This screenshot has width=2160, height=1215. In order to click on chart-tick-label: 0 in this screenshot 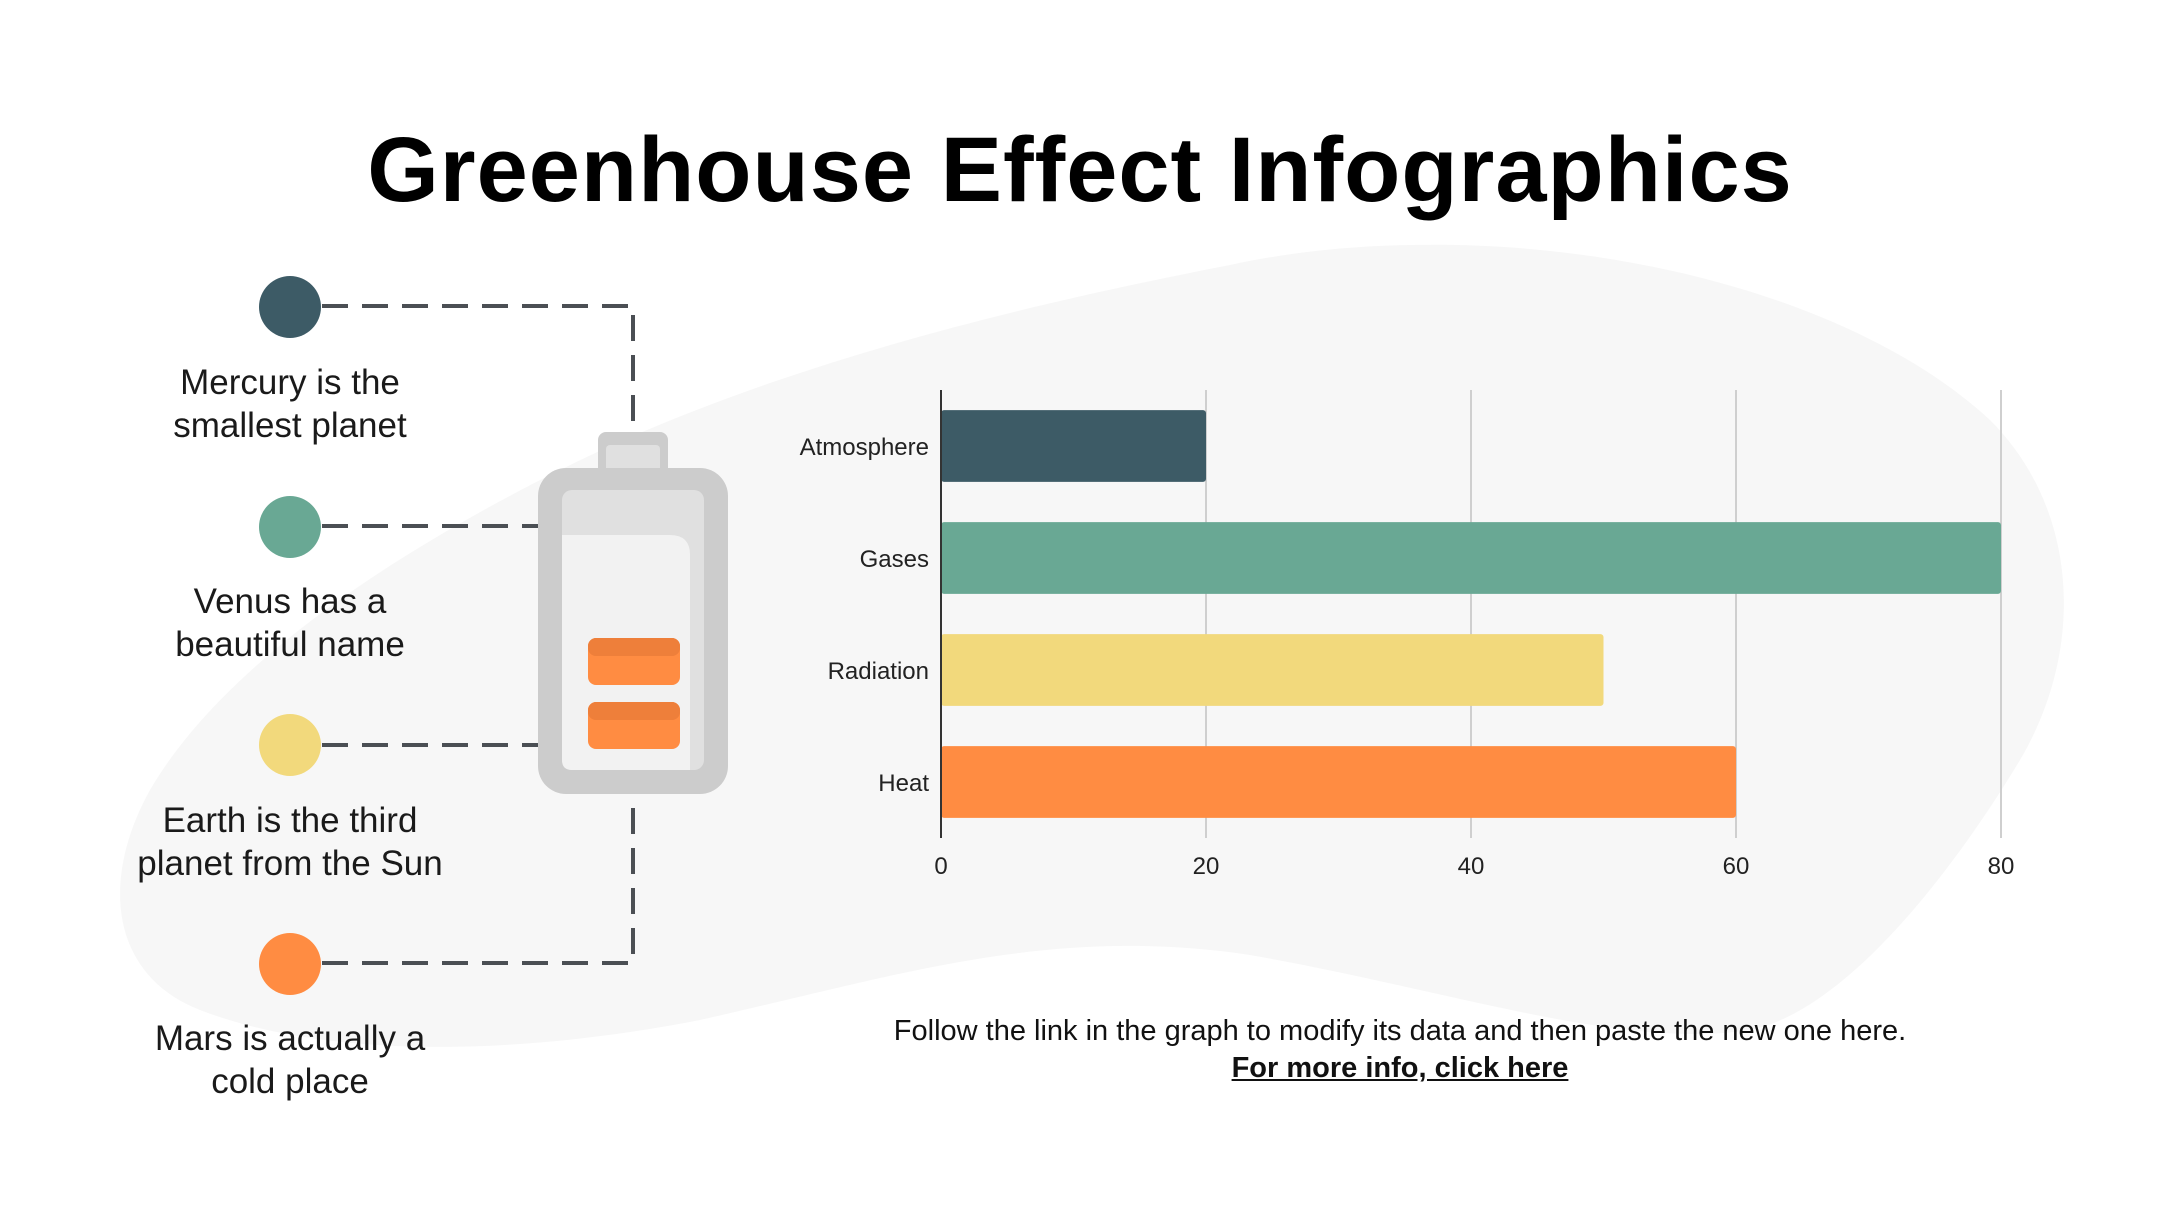, I will do `click(940, 866)`.